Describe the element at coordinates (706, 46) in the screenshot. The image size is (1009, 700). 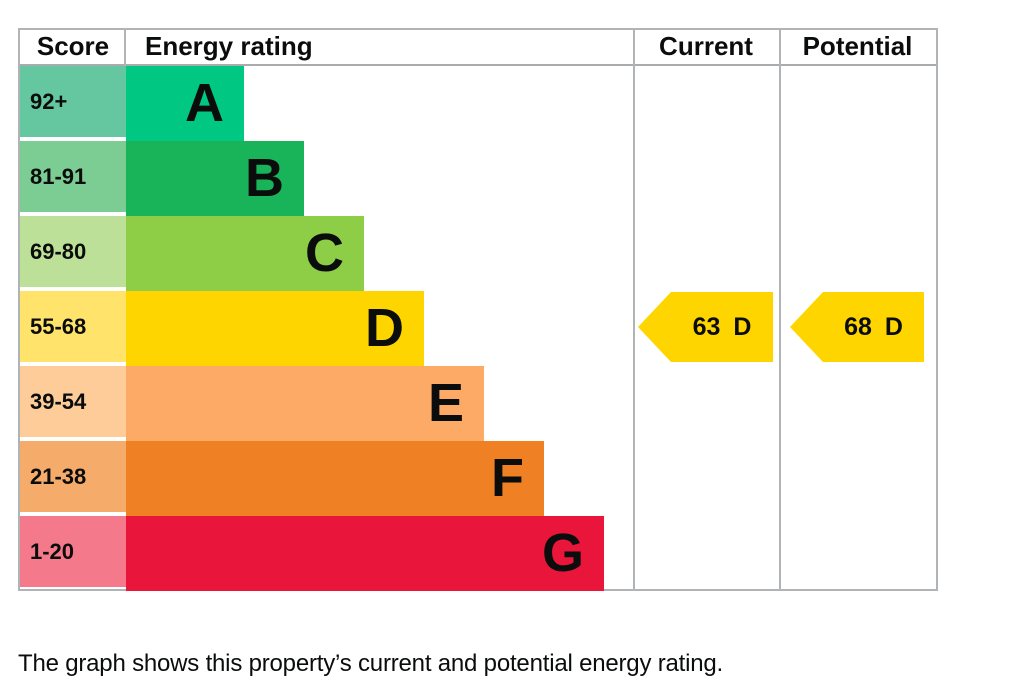
I see `header-current: Current` at that location.